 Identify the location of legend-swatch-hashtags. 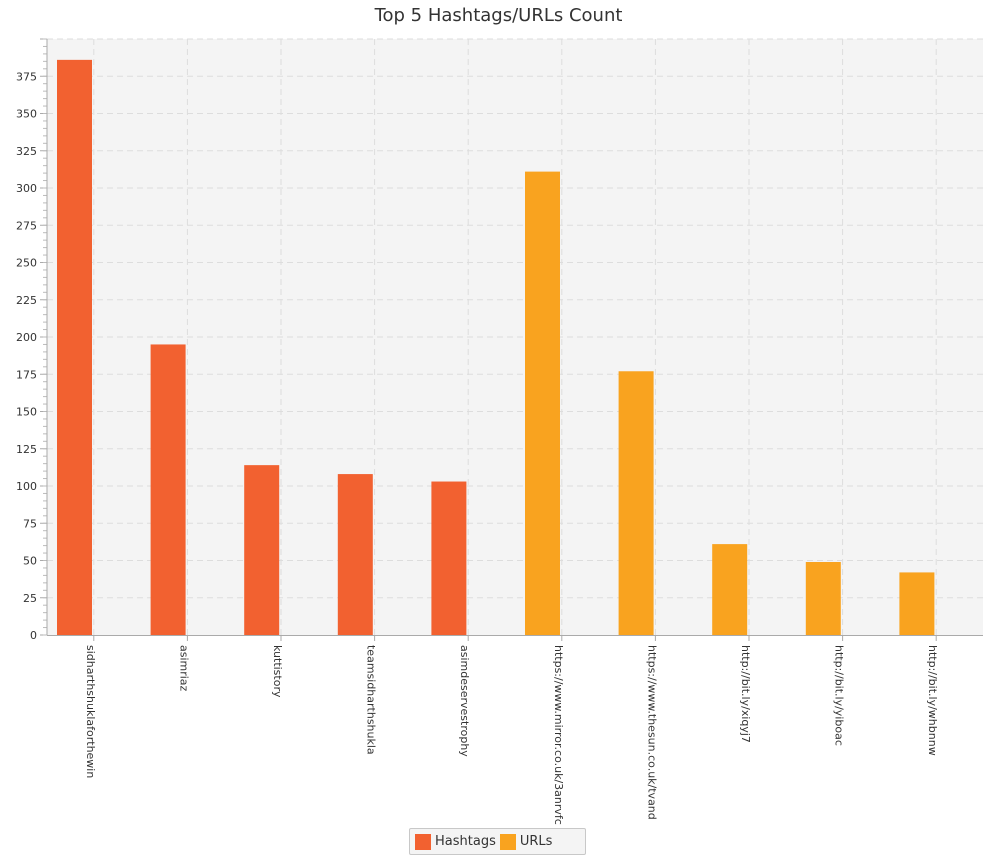
(423, 841).